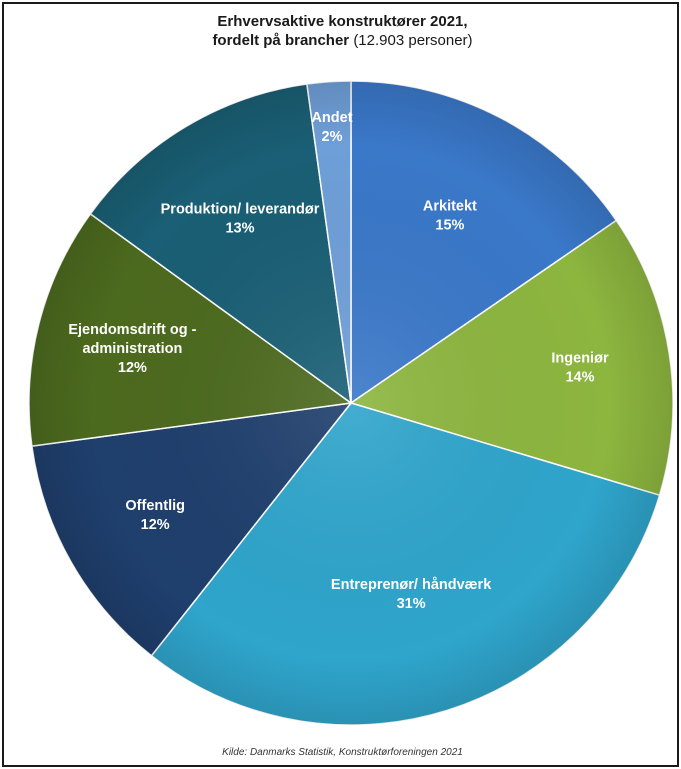 The height and width of the screenshot is (769, 681). I want to click on slice-category-label: Arkitekt, so click(450, 206).